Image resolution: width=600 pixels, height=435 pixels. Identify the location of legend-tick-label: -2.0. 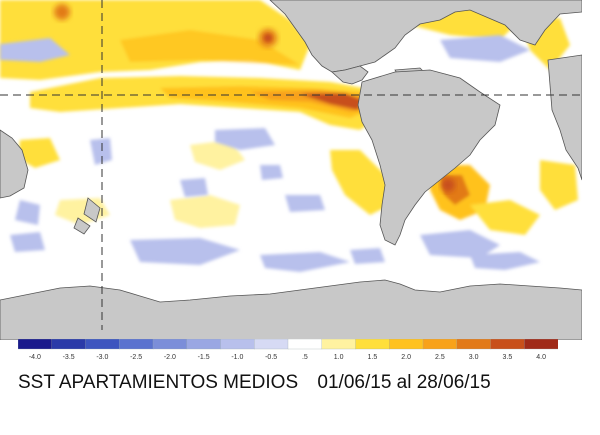
(170, 357).